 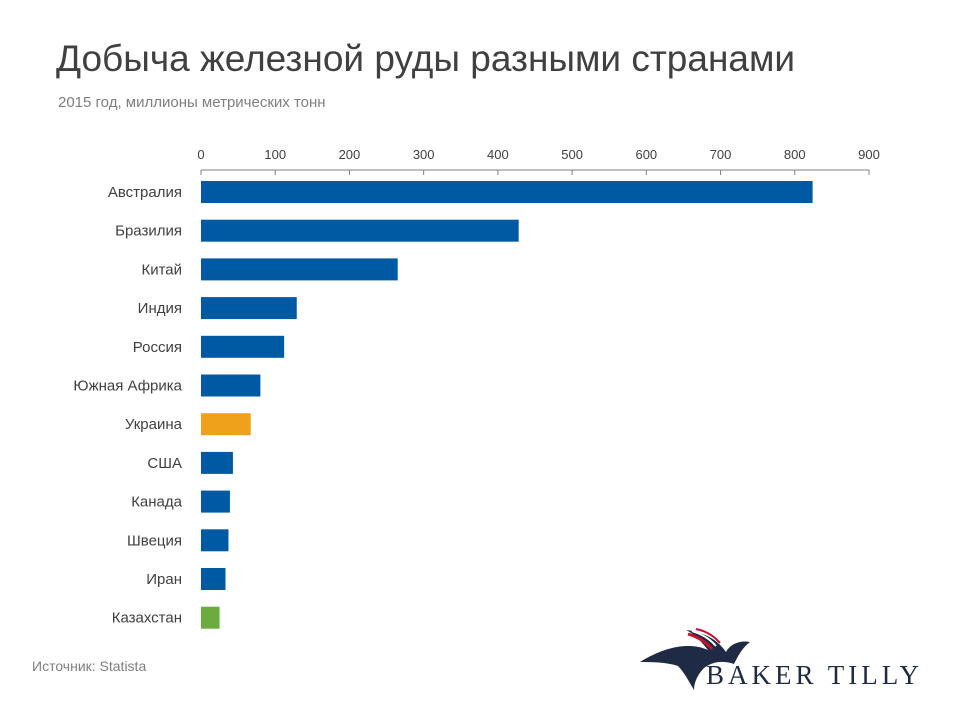 I want to click on category-label: Канада, so click(x=156, y=502).